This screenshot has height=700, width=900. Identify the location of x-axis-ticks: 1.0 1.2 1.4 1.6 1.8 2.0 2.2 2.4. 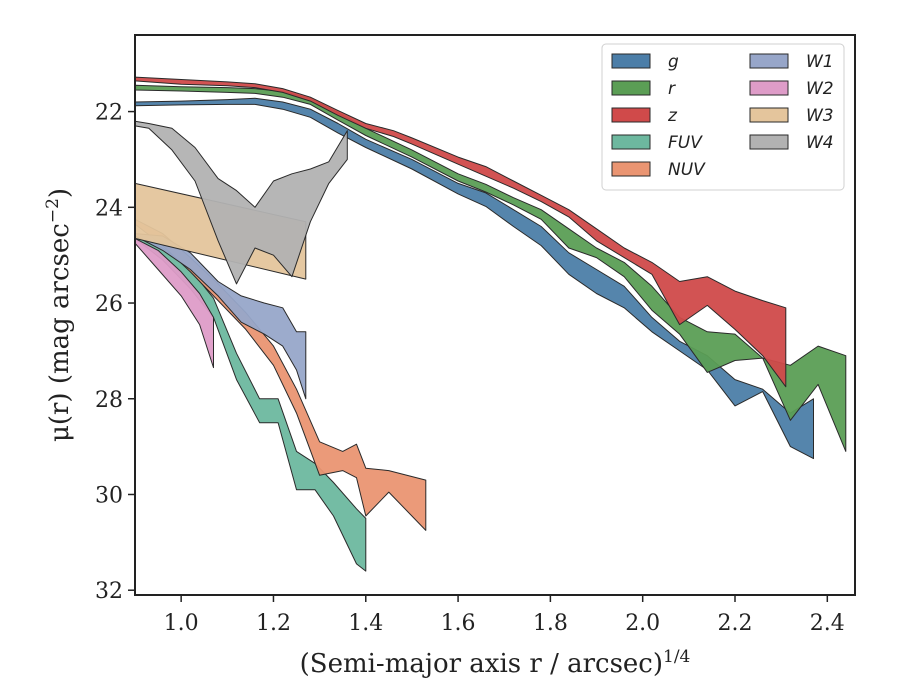
(504, 615).